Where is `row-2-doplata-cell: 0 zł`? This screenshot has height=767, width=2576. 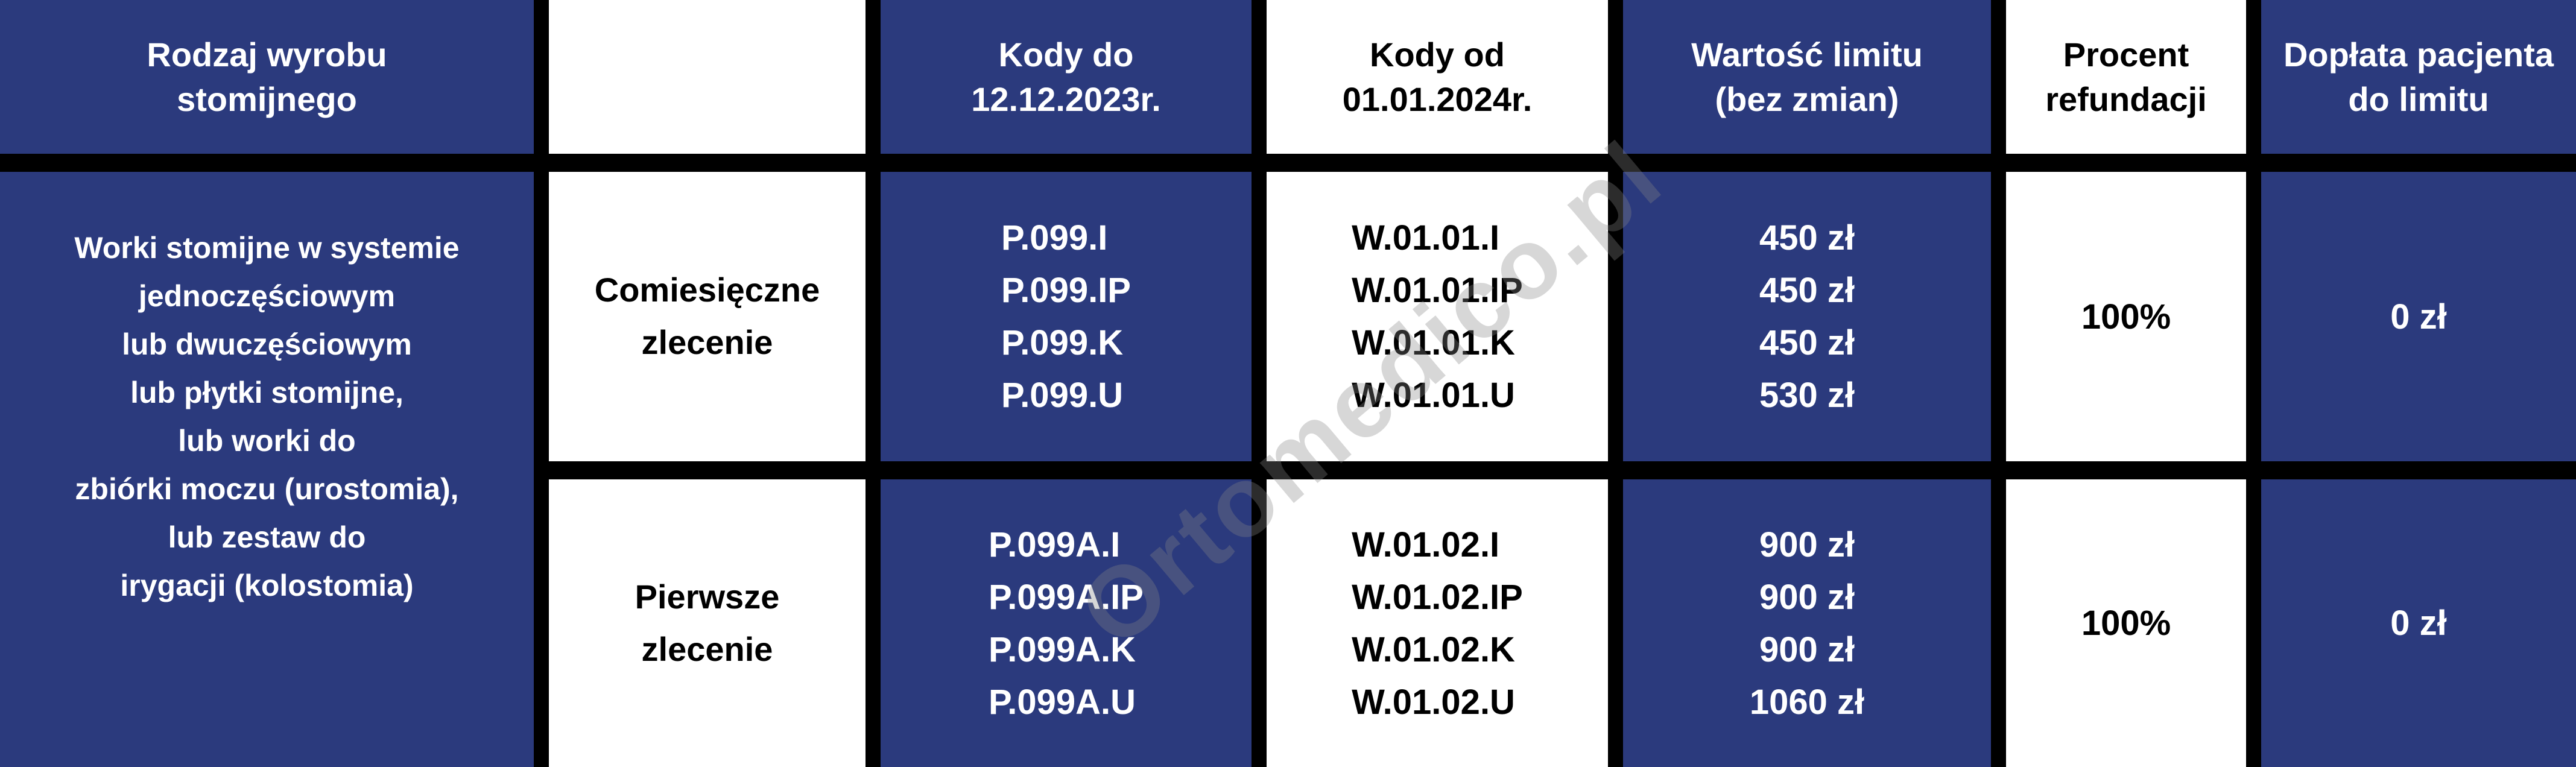 row-2-doplata-cell: 0 zł is located at coordinates (2418, 623).